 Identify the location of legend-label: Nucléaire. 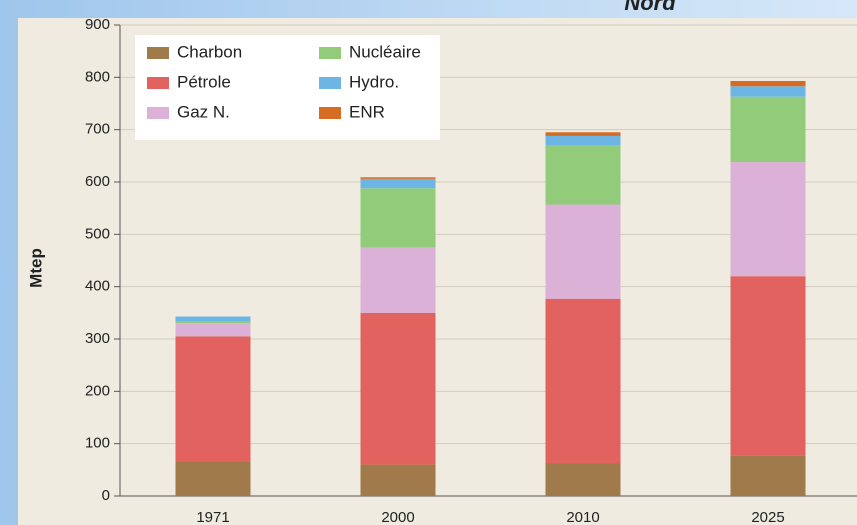
(385, 51).